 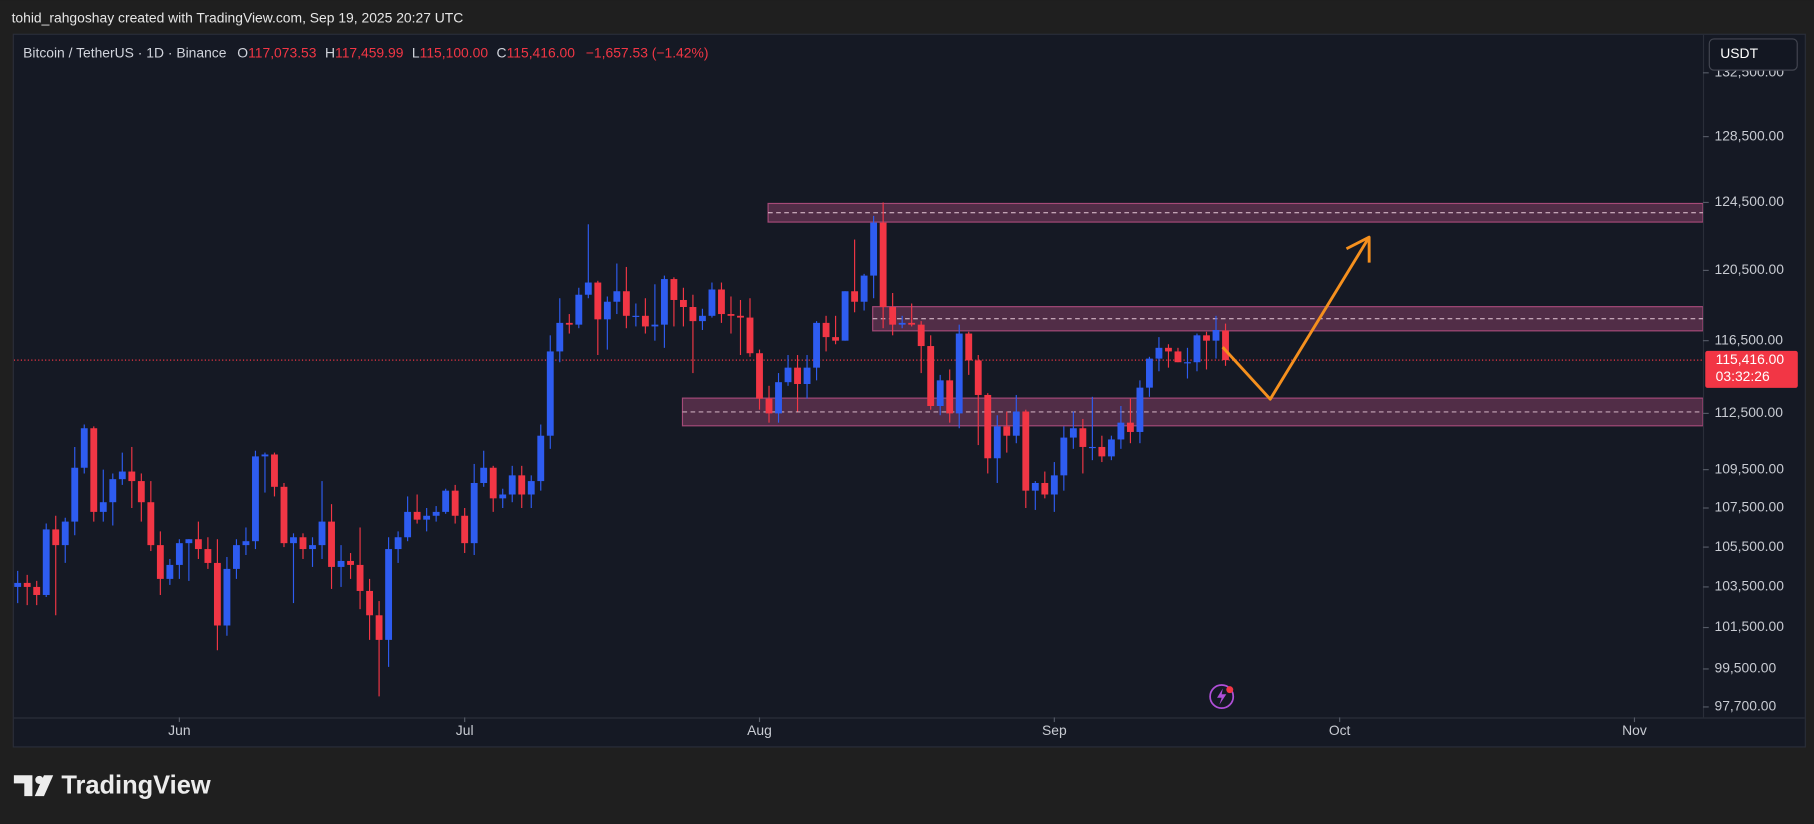 What do you see at coordinates (1230, 690) in the screenshot?
I see `icon-dot` at bounding box center [1230, 690].